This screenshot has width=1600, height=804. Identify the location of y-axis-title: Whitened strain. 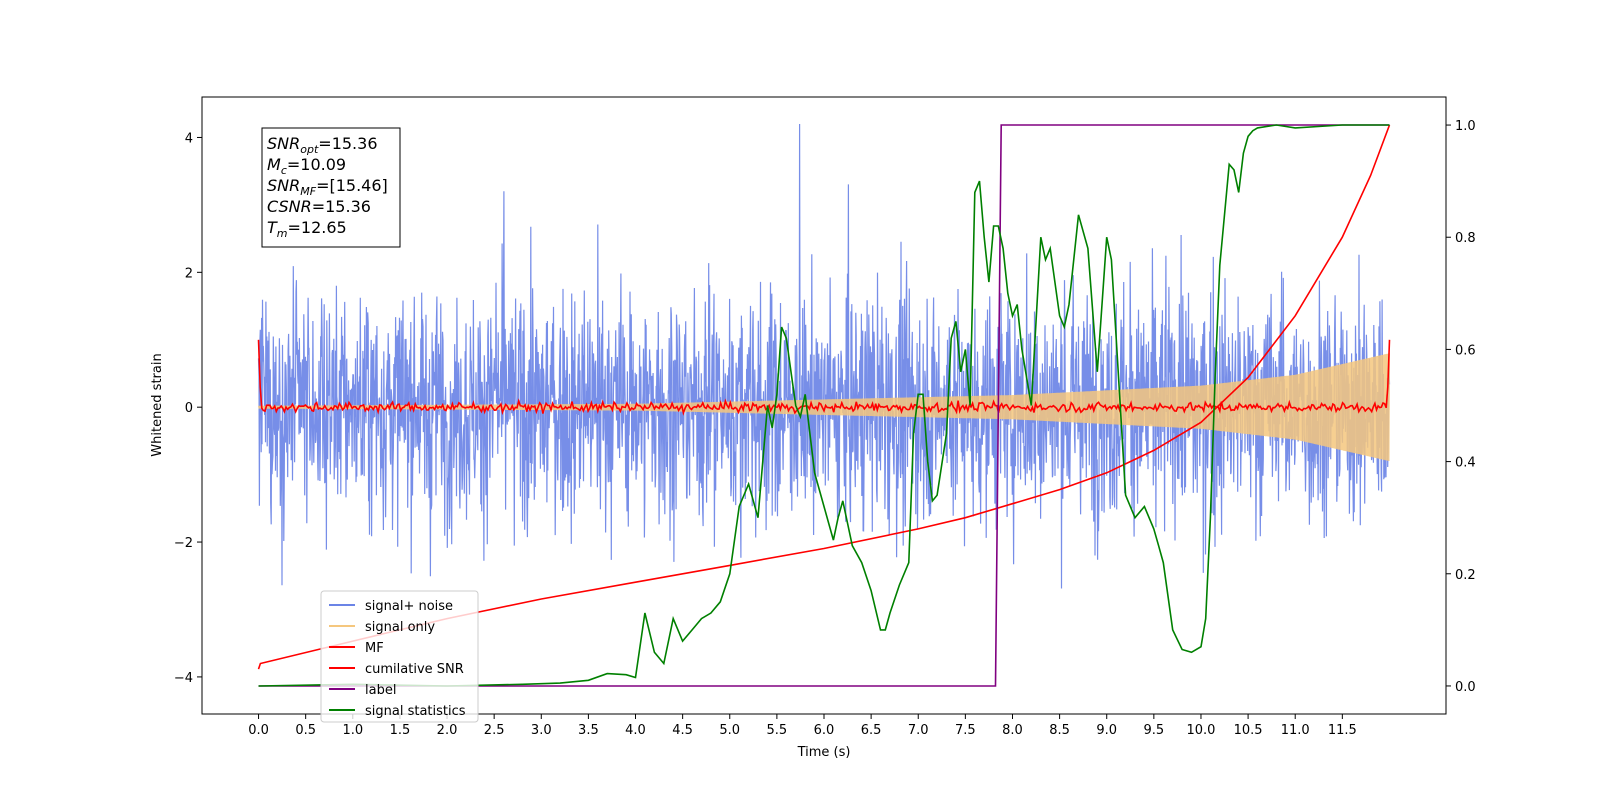
(157, 404).